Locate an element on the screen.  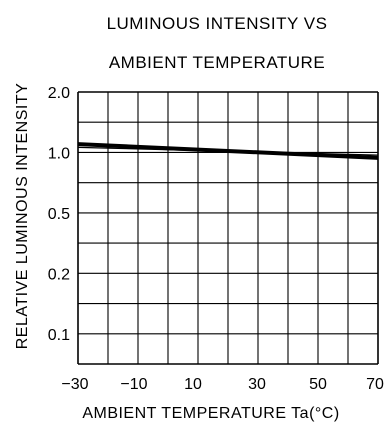
x-tick-label: 10 is located at coordinates (193, 384).